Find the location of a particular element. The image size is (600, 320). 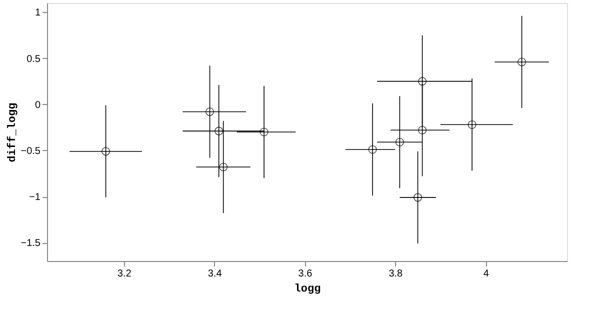

x-tick-label: 3.2 is located at coordinates (124, 274).